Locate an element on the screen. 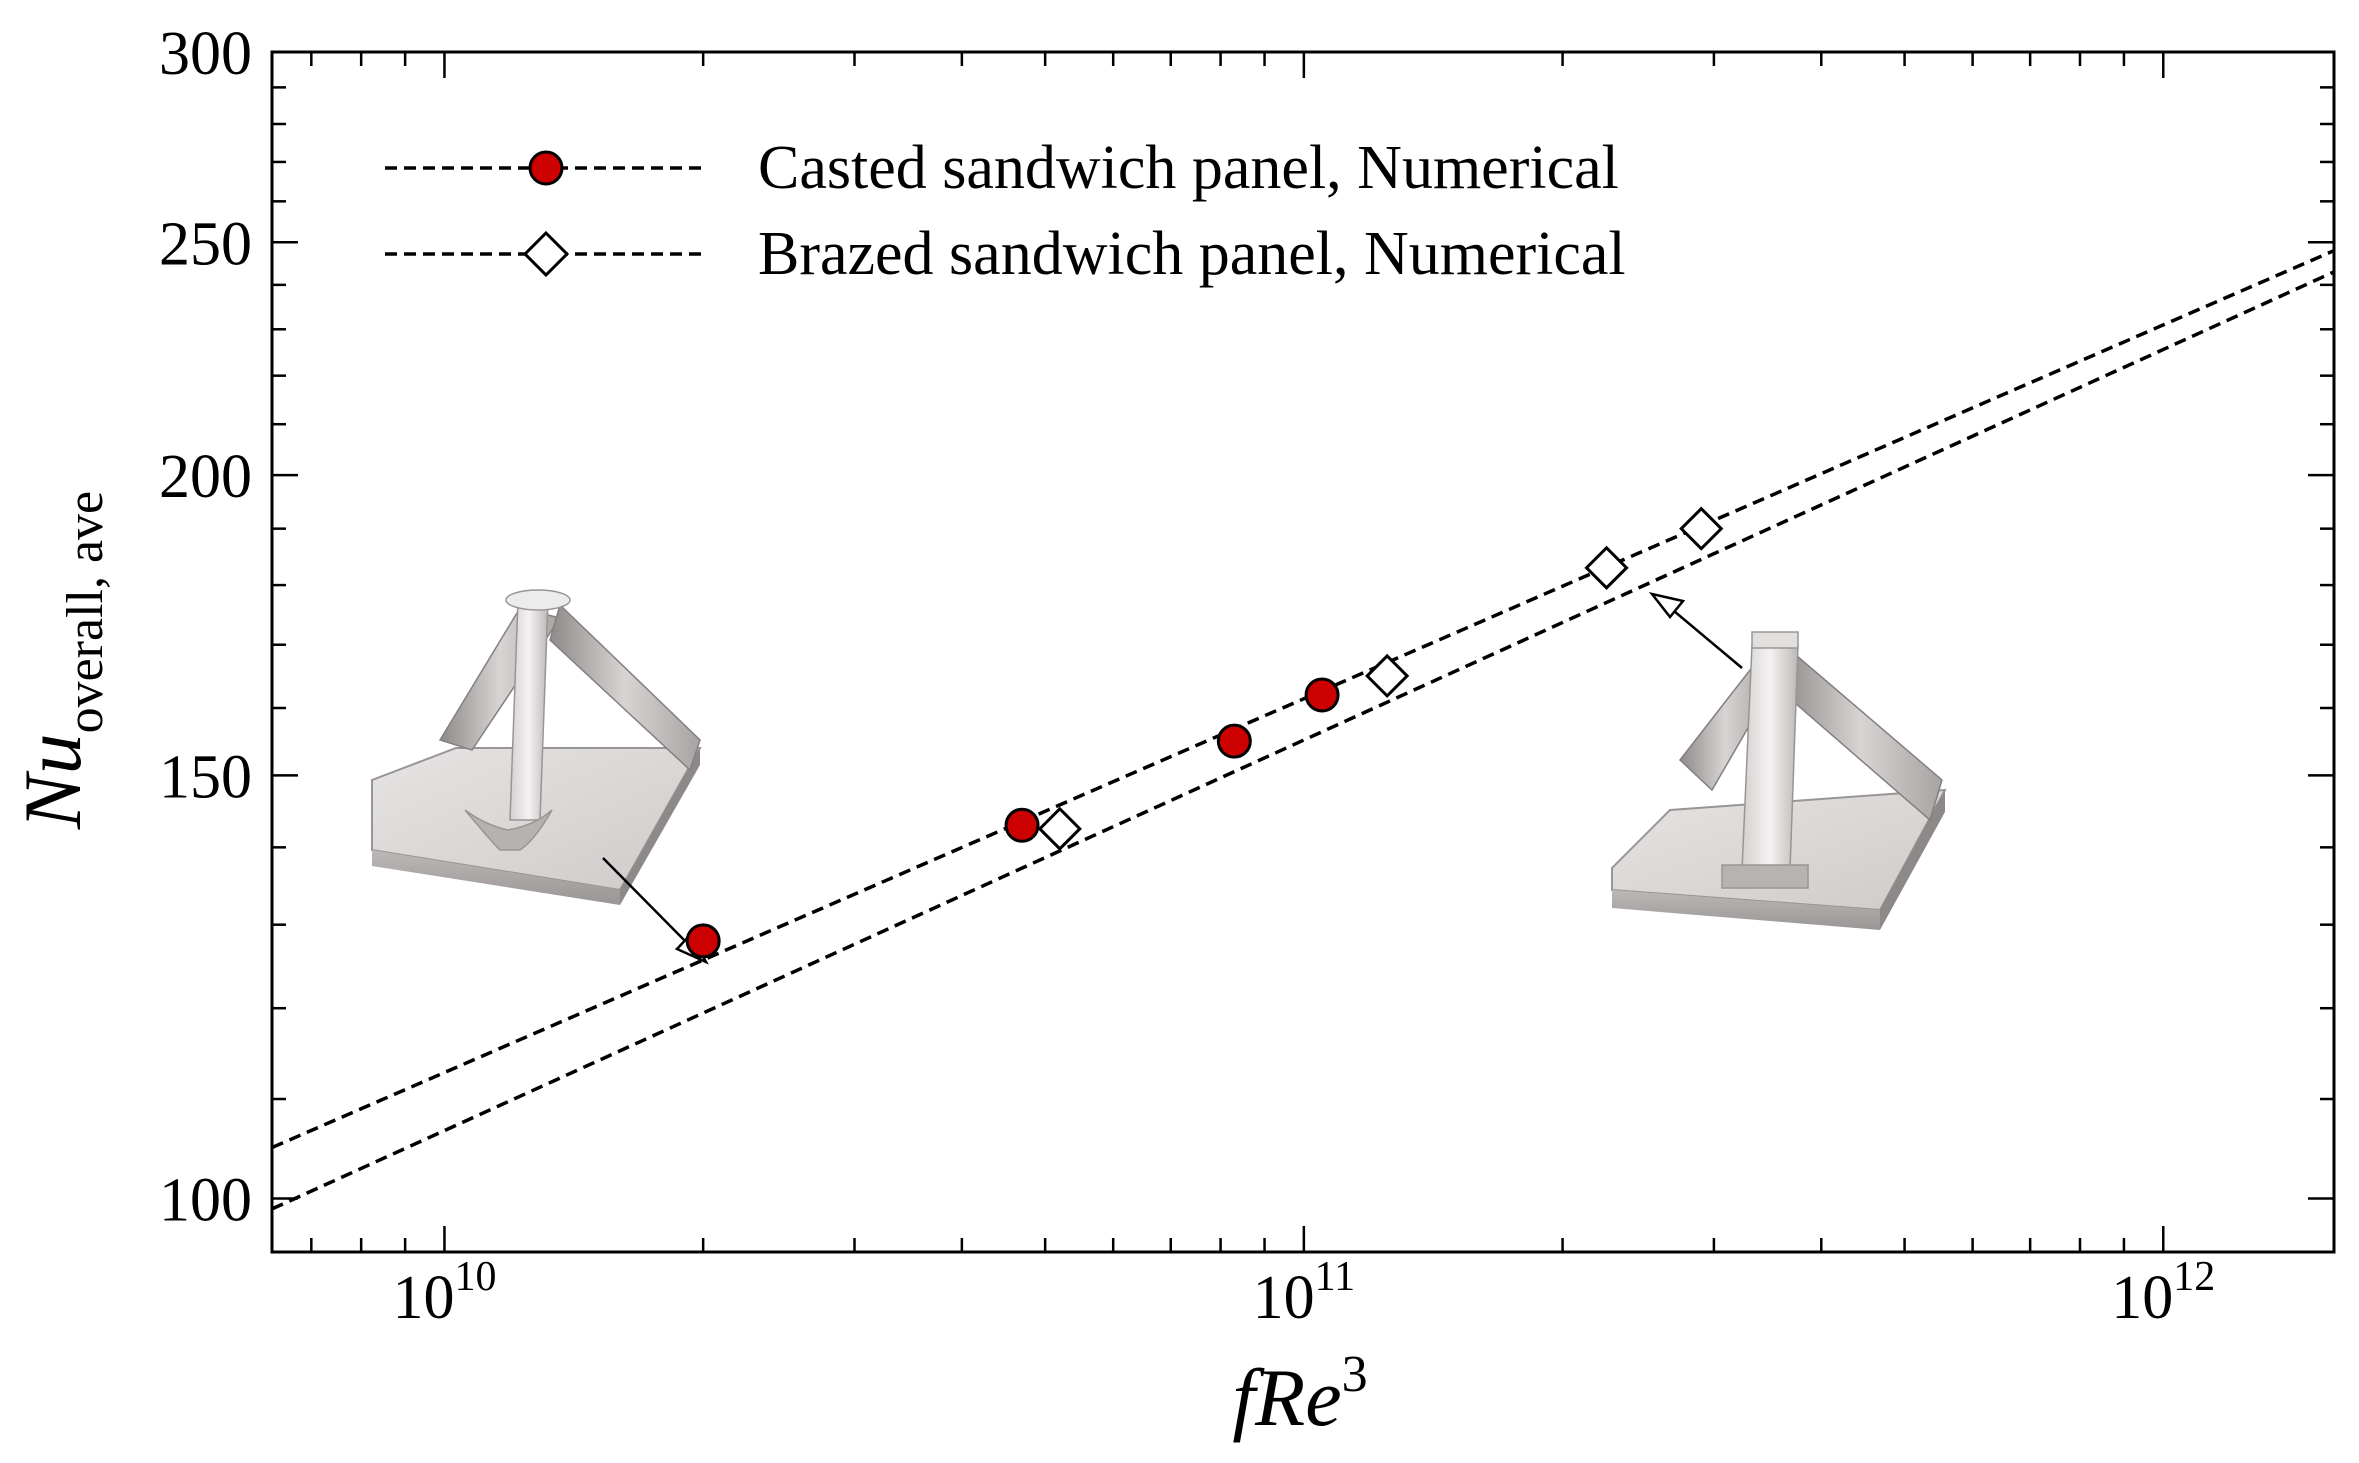 Image resolution: width=2359 pixels, height=1463 pixels. brazed-annotation-arrow is located at coordinates (1695, 630).